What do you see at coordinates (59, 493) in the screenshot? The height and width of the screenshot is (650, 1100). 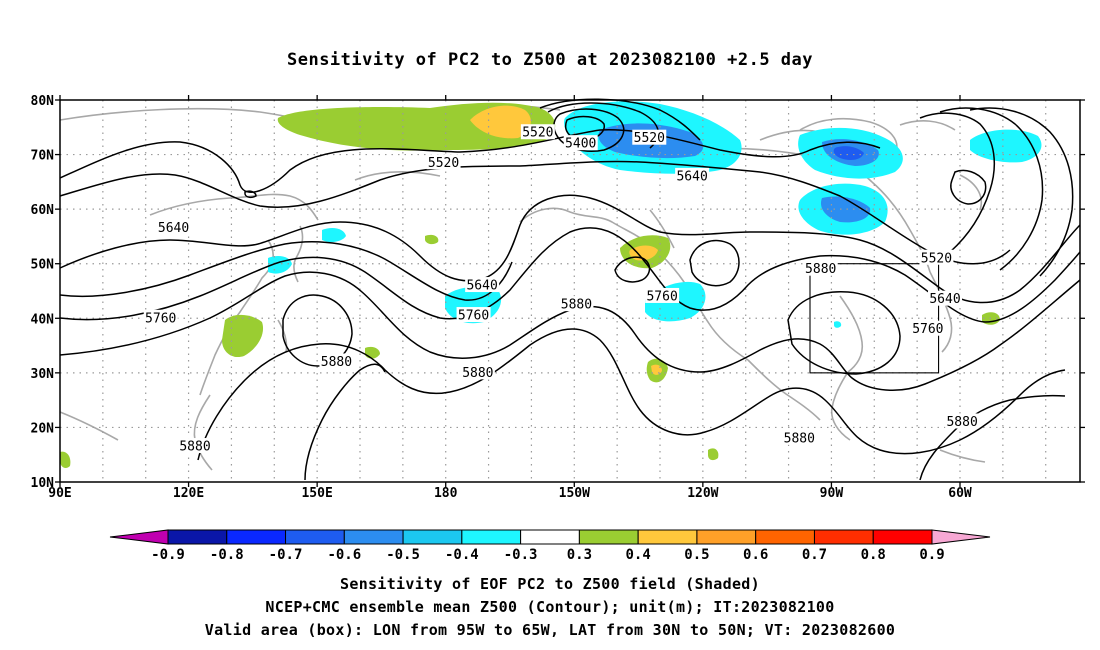 I see `lon-label: 90E` at bounding box center [59, 493].